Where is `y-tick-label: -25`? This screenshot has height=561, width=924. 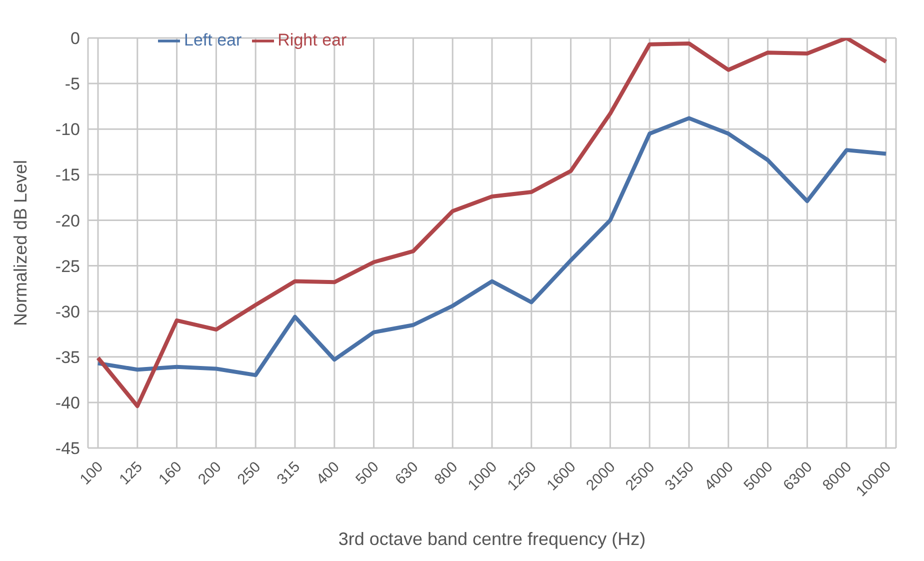
y-tick-label: -25 is located at coordinates (67, 266).